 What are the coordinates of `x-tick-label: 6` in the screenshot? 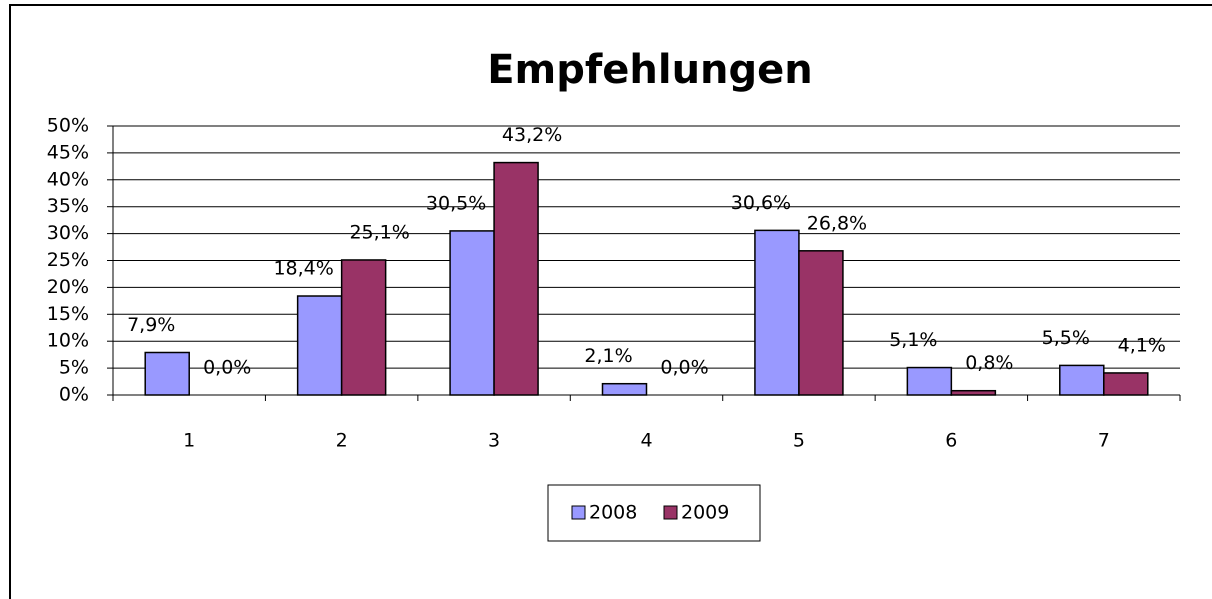 It's located at (951, 441).